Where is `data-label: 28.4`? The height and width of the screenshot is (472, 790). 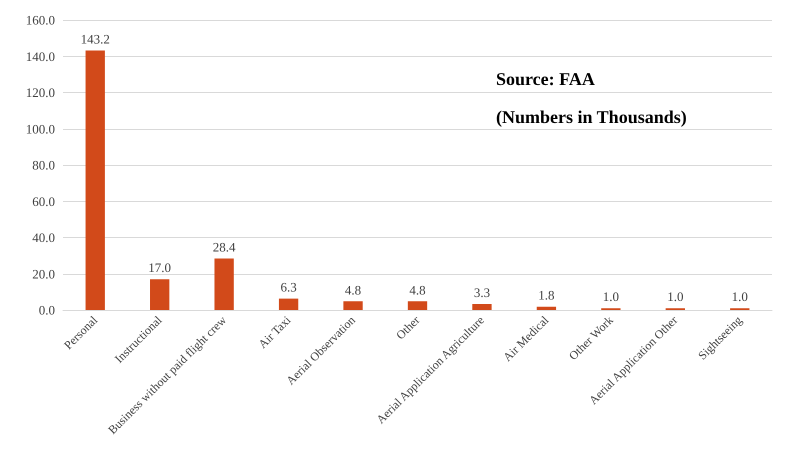
data-label: 28.4 is located at coordinates (224, 247).